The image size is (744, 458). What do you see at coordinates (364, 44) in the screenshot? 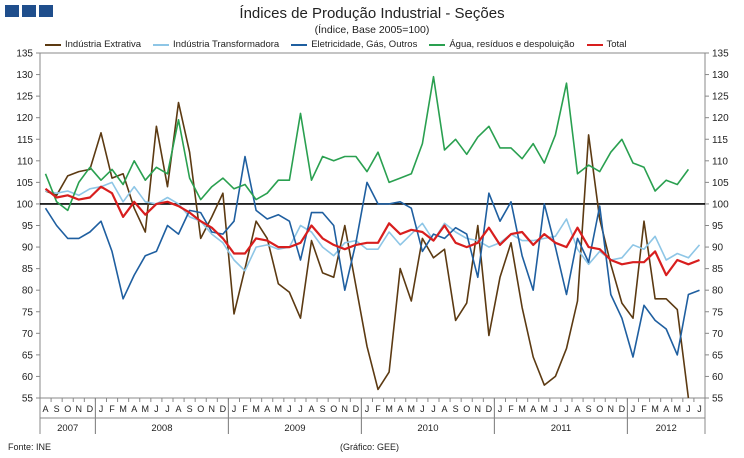
I see `legend-label: Eletricidade, Gás, Outros` at bounding box center [364, 44].